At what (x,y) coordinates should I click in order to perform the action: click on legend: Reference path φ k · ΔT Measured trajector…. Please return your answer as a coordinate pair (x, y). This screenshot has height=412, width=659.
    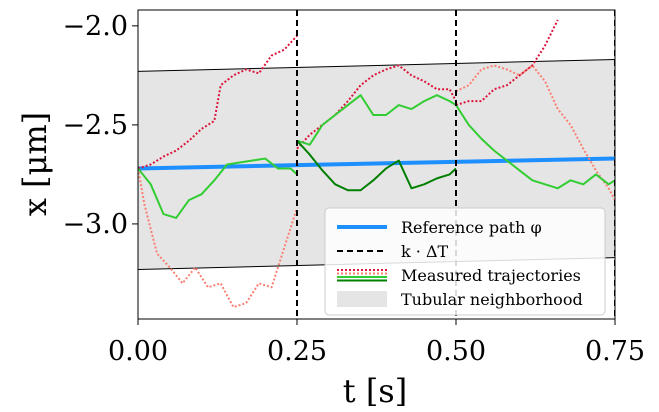
    Looking at the image, I should click on (465, 261).